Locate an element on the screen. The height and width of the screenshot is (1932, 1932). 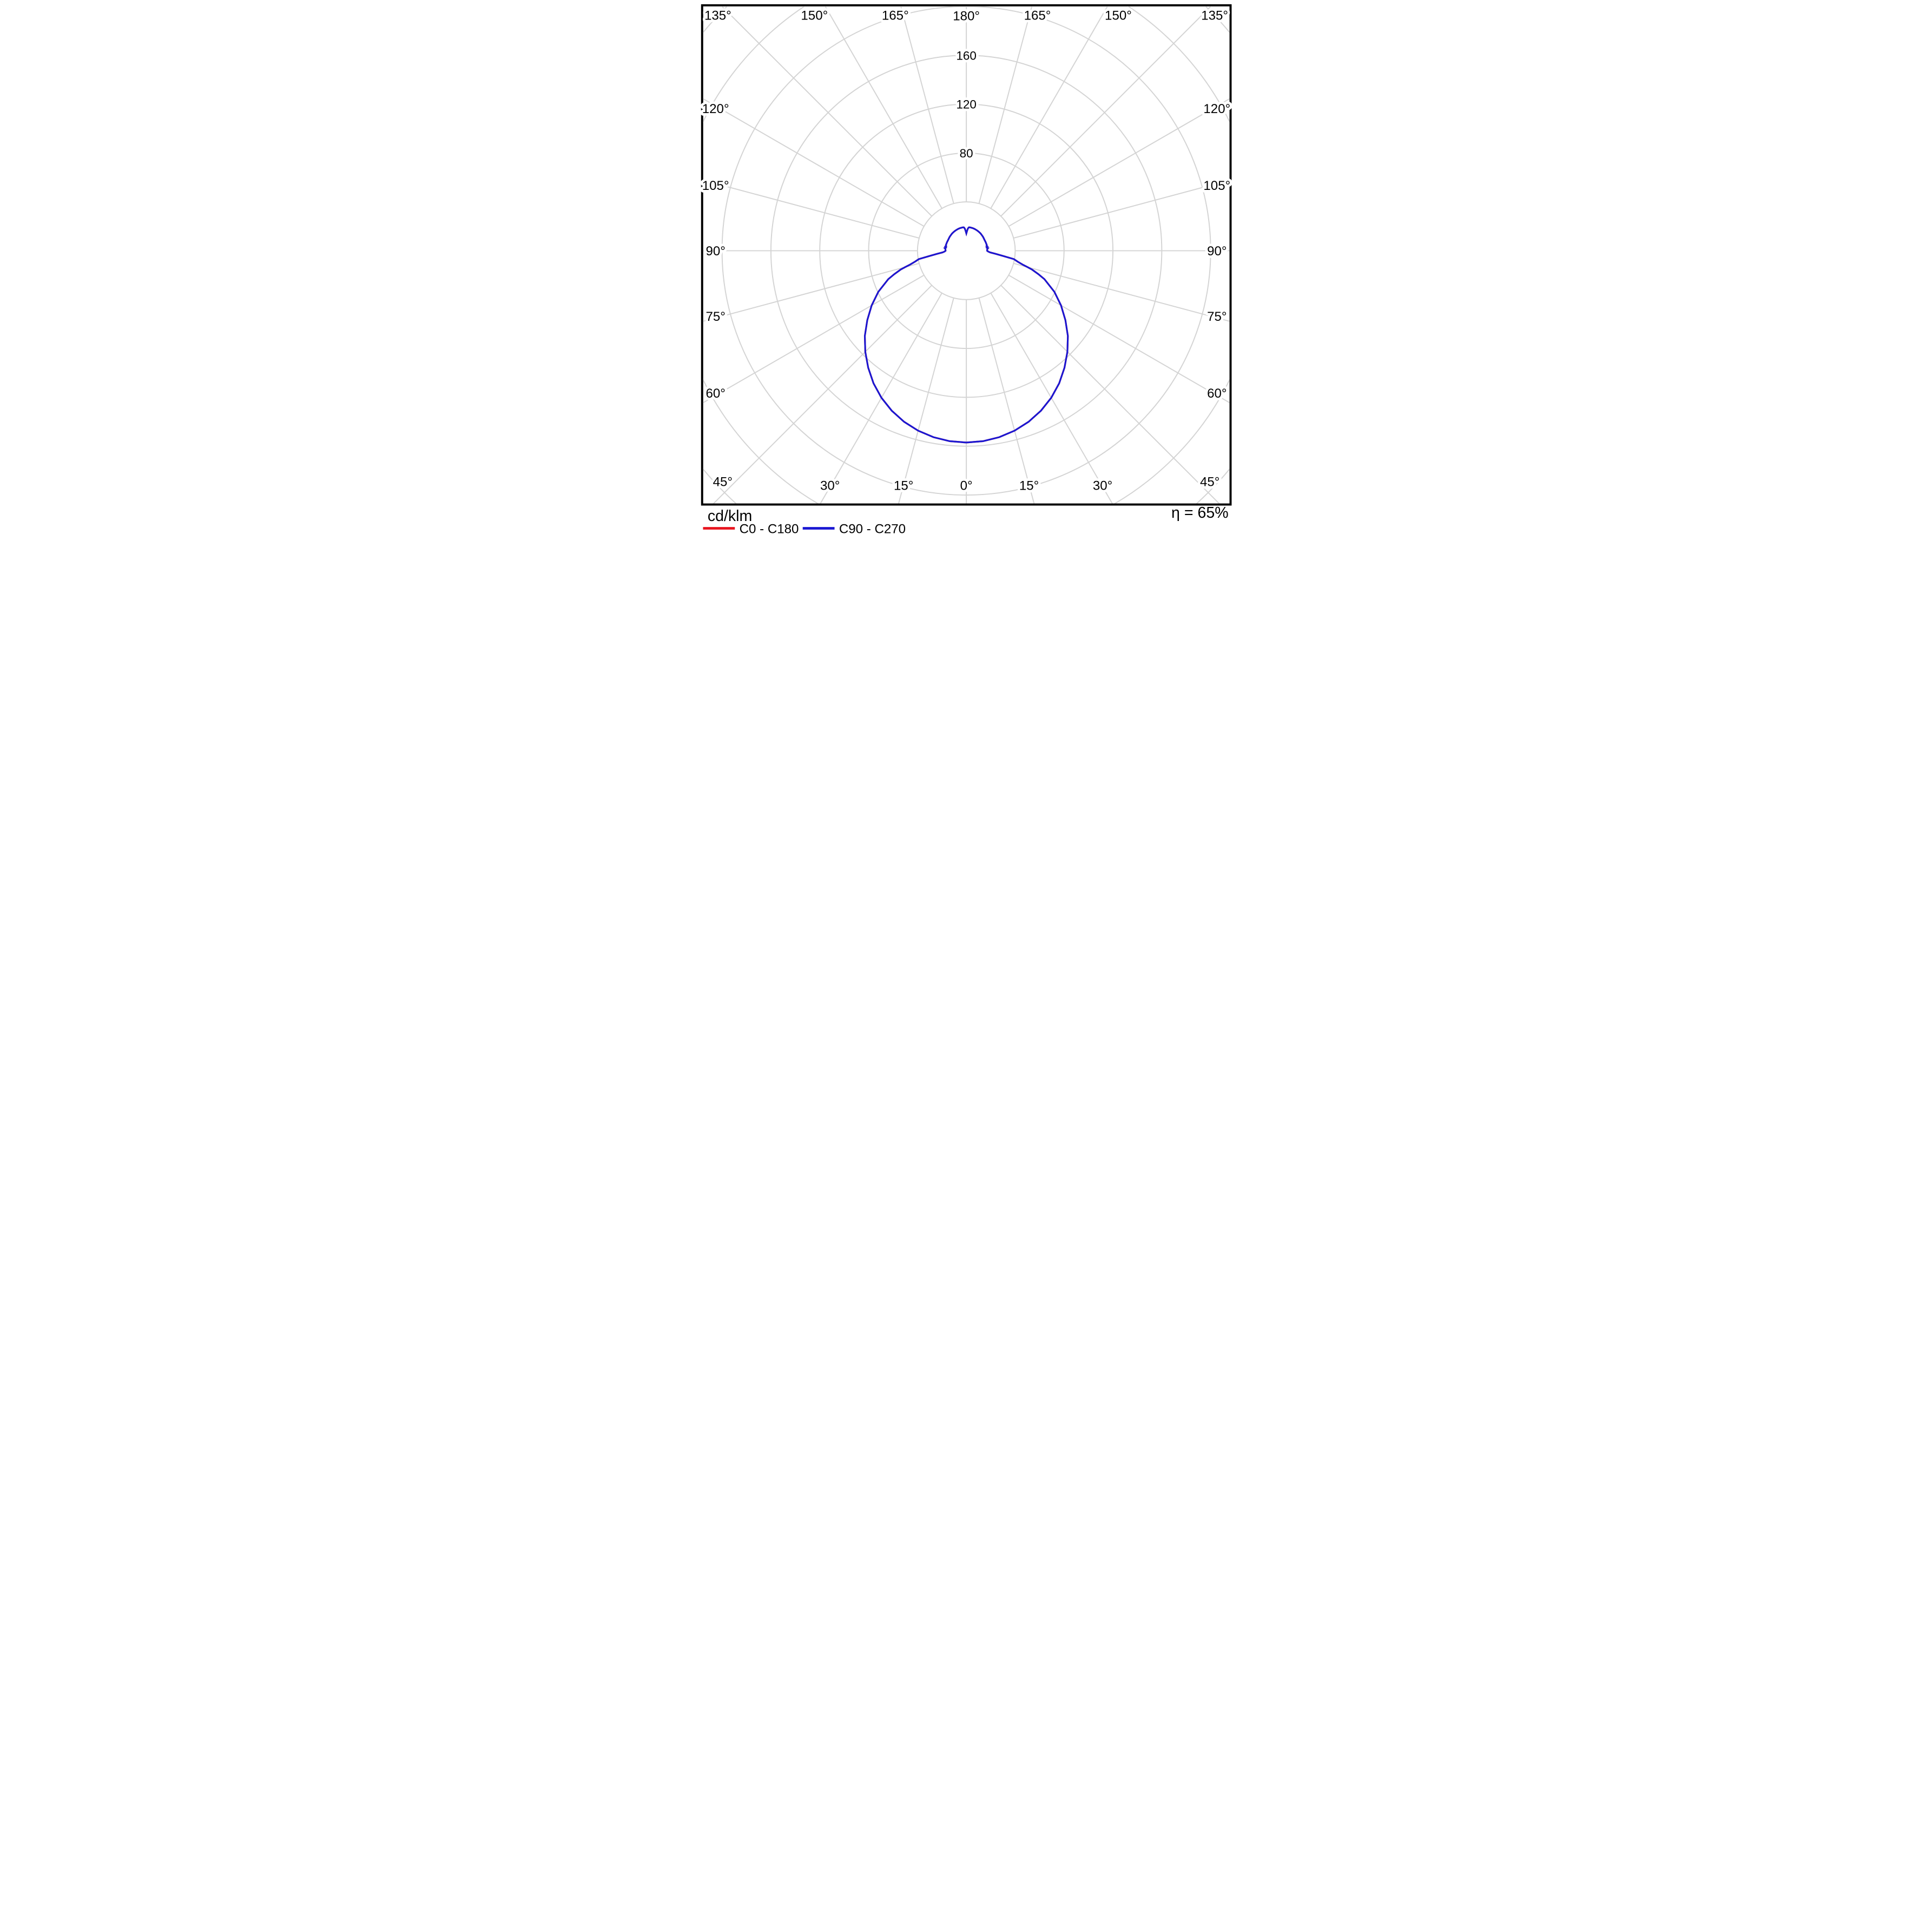
angle-label-150-left: 150° is located at coordinates (814, 16).